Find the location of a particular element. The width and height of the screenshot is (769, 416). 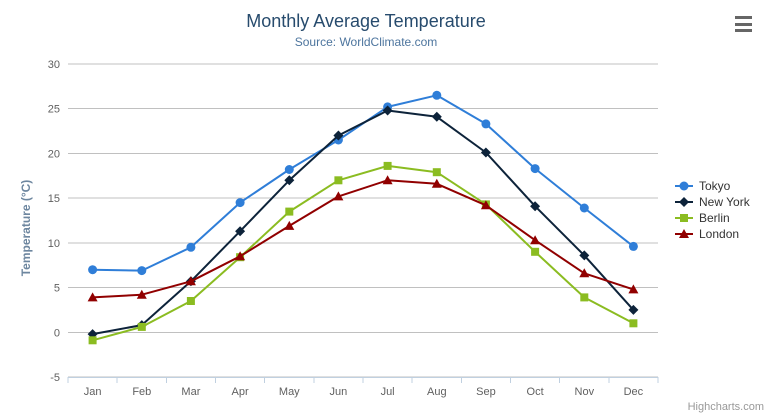

y-axis-label: 25 is located at coordinates (54, 110).